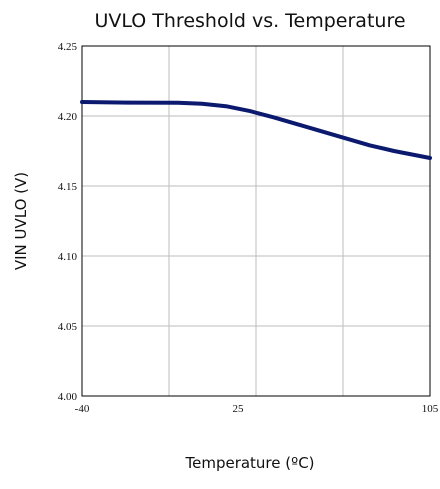 This screenshot has width=440, height=489. What do you see at coordinates (68, 397) in the screenshot?
I see `y-tick-label: 4.00` at bounding box center [68, 397].